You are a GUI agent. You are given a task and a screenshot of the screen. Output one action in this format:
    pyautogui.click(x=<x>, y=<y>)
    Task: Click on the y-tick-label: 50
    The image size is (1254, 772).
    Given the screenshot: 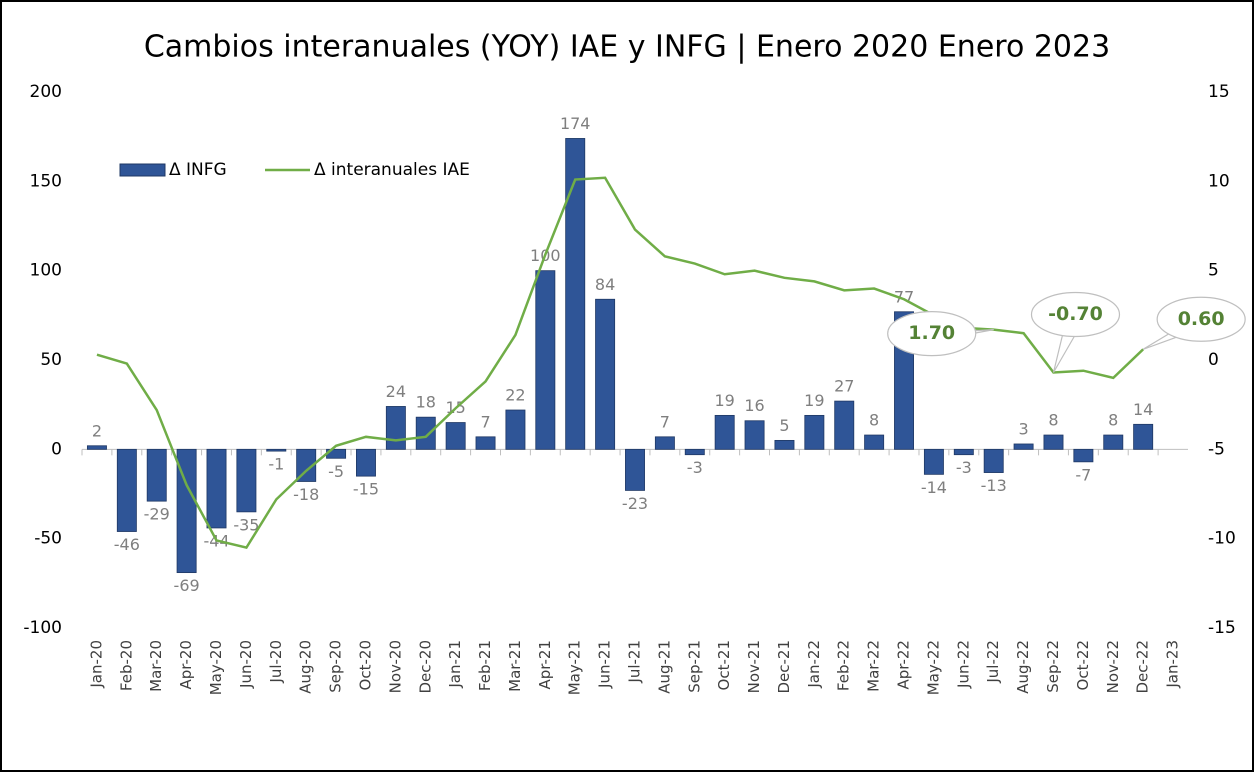 What is the action you would take?
    pyautogui.click(x=51, y=360)
    